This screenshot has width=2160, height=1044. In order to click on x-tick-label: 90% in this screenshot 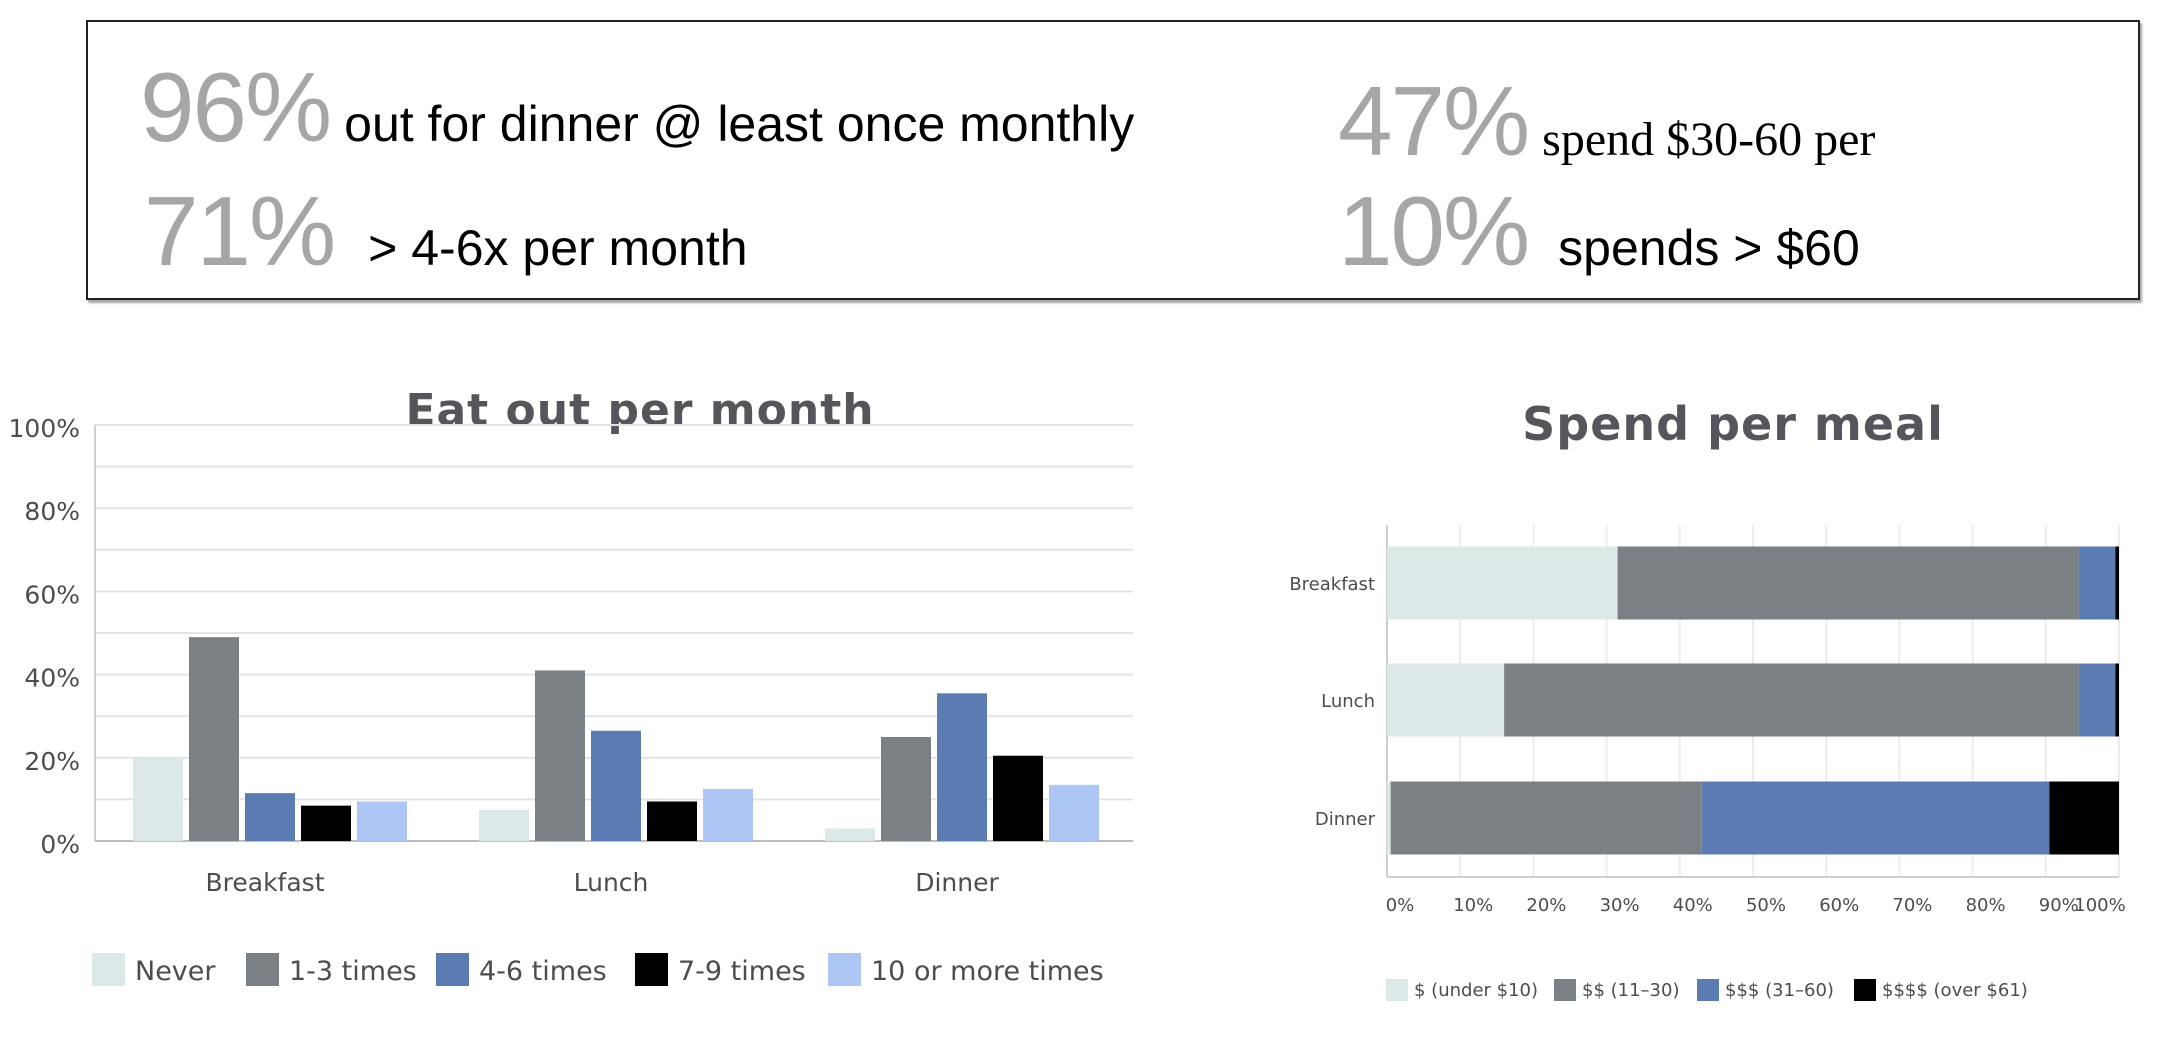, I will do `click(2059, 905)`.